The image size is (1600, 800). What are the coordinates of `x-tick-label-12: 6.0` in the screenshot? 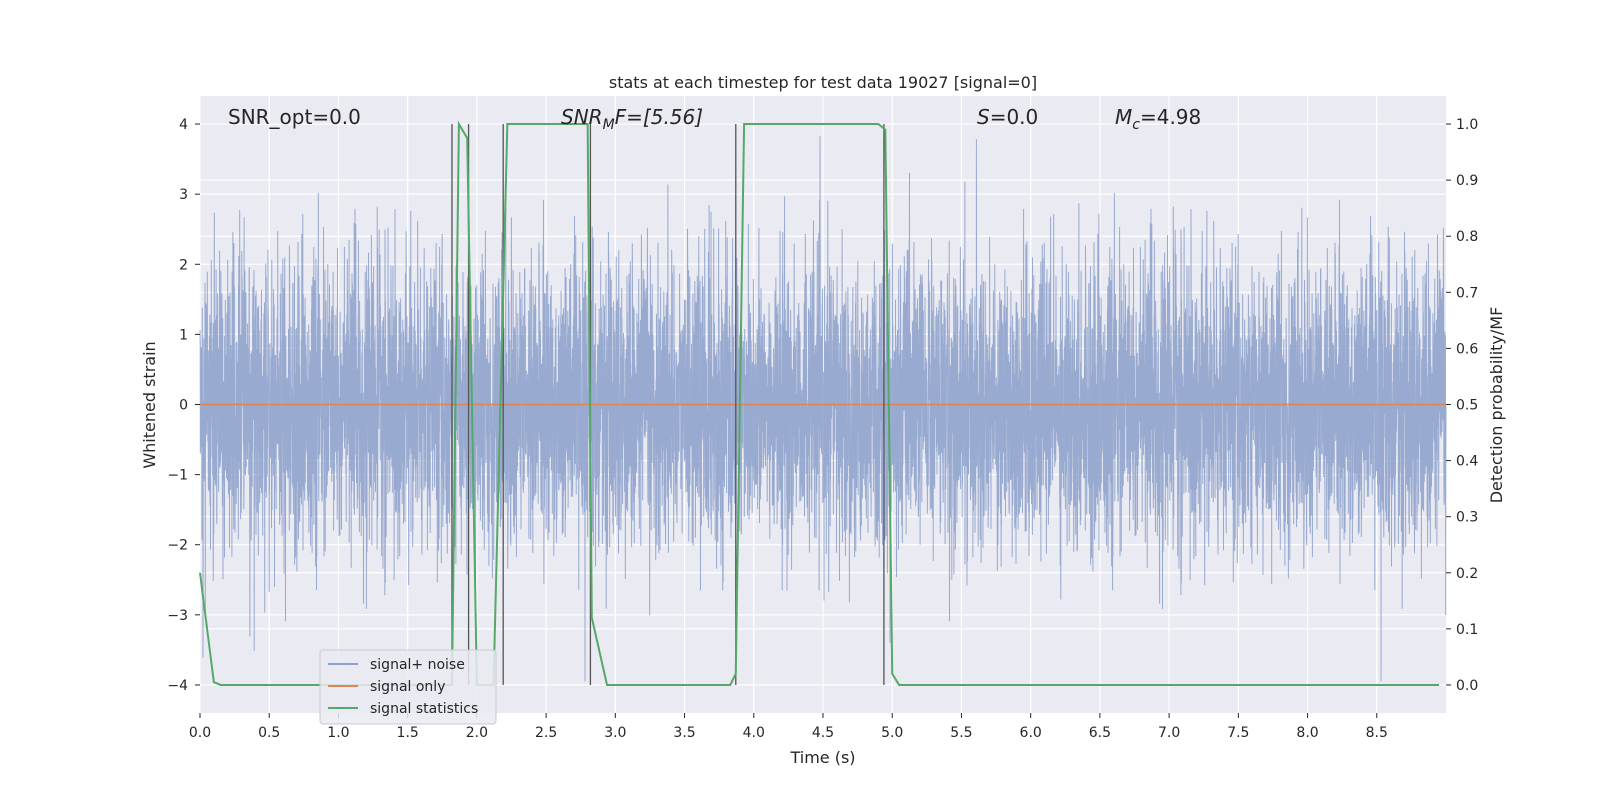 It's located at (1031, 733).